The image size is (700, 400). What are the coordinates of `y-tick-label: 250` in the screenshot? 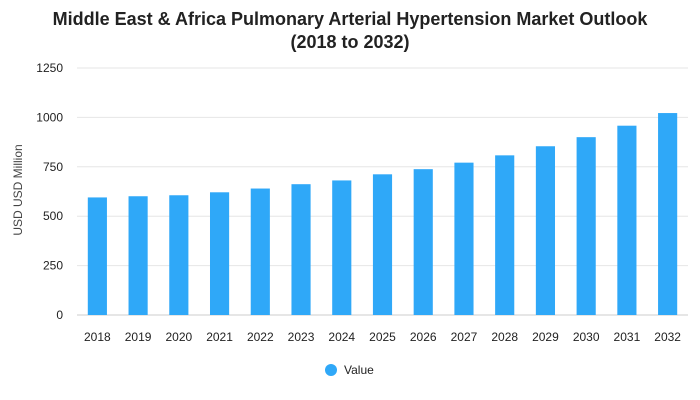 It's located at (53, 266).